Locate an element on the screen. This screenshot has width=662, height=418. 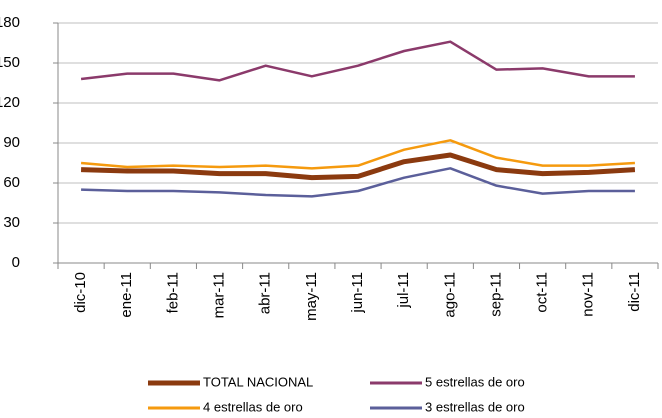
y-tick-label: 180 is located at coordinates (10, 22).